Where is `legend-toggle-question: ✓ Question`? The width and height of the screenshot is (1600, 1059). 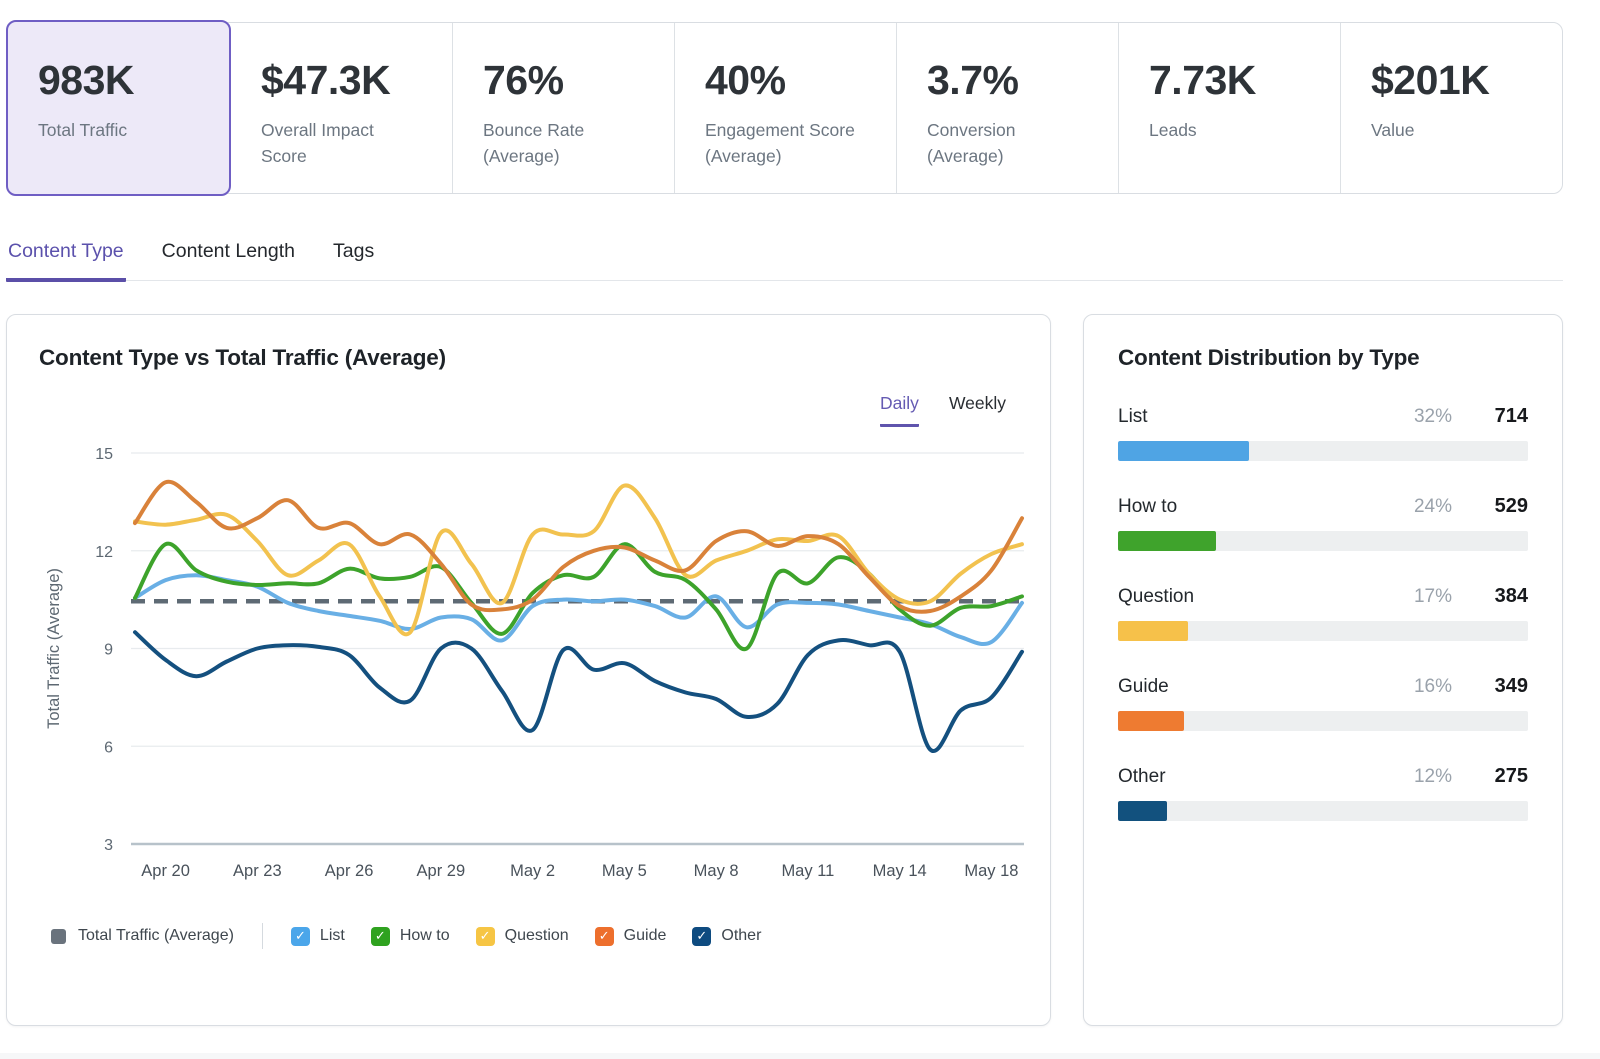
legend-toggle-question: ✓ Question is located at coordinates (522, 936).